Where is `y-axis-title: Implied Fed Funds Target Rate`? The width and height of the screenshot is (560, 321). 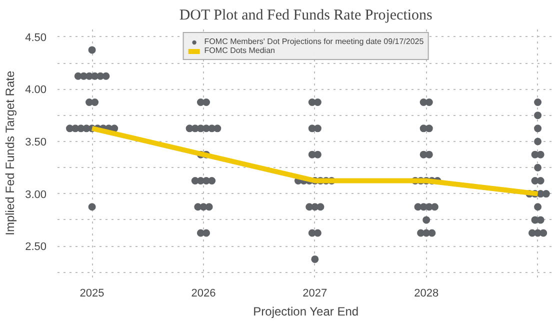 y-axis-title: Implied Fed Funds Target Rate is located at coordinates (10, 153).